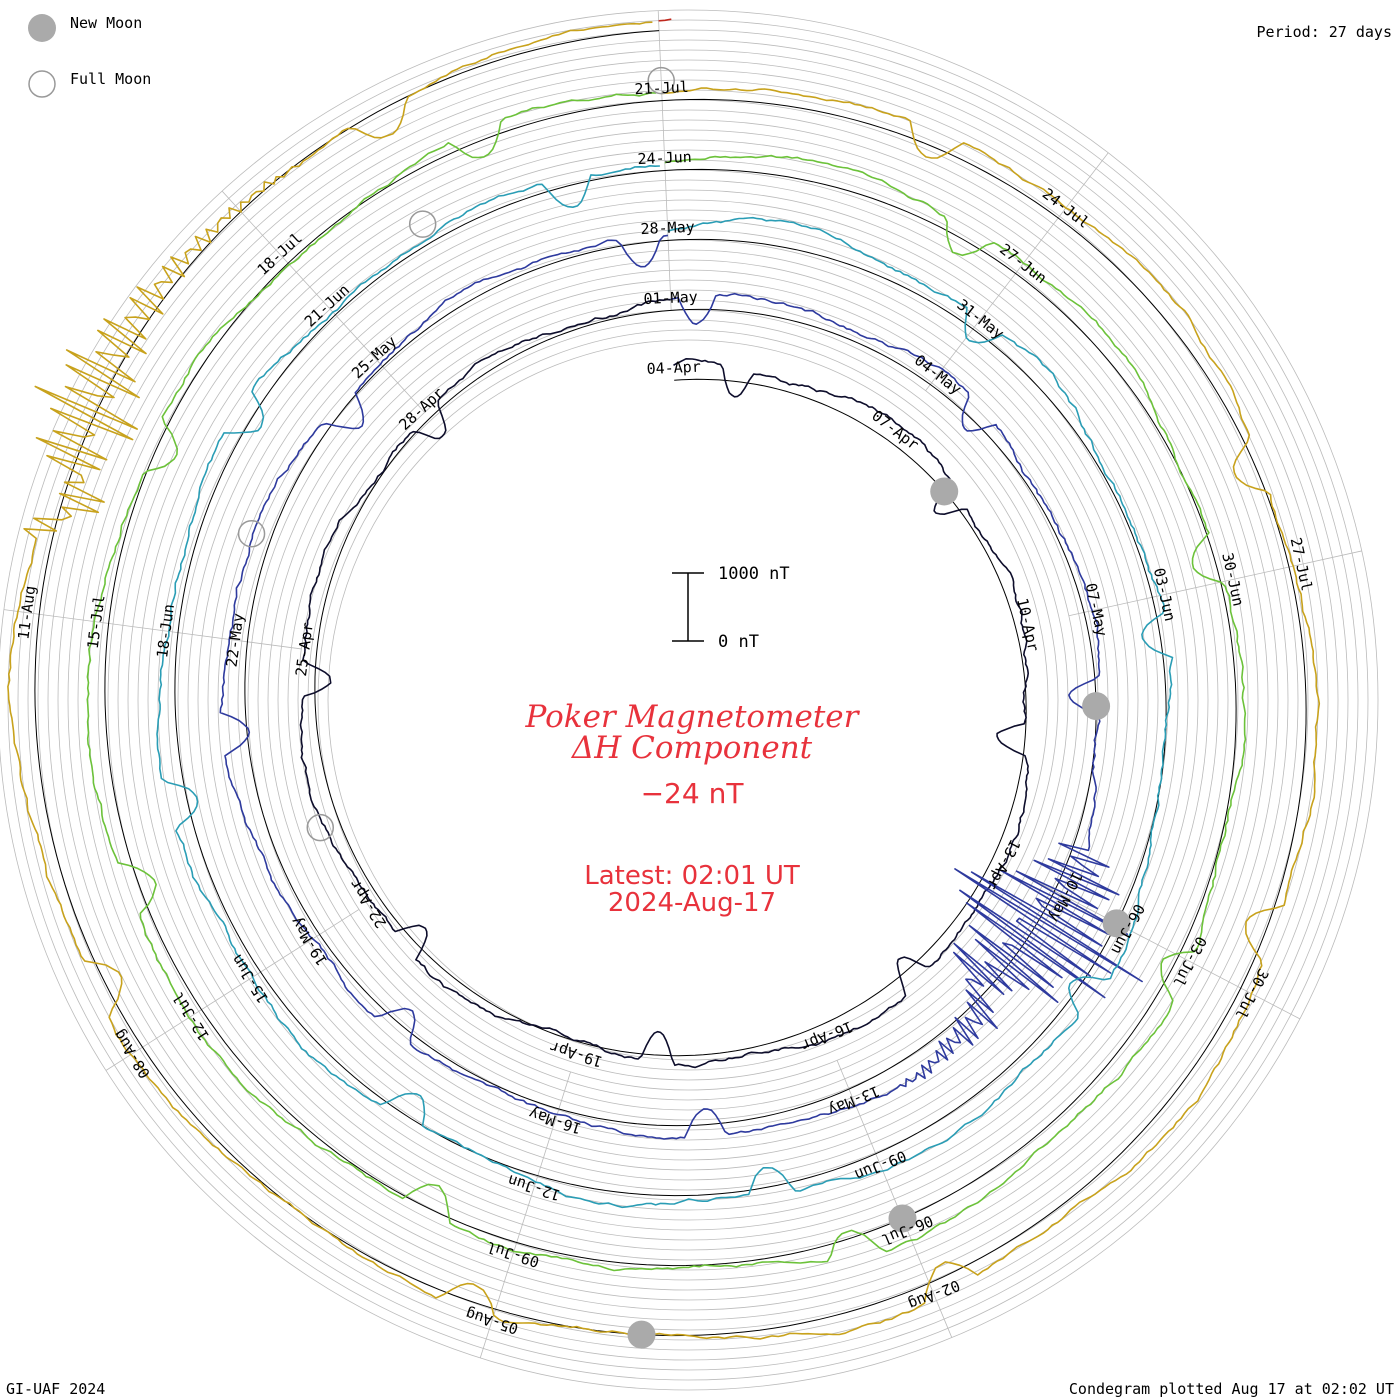  I want to click on full-moon-legend-icon, so click(42, 84).